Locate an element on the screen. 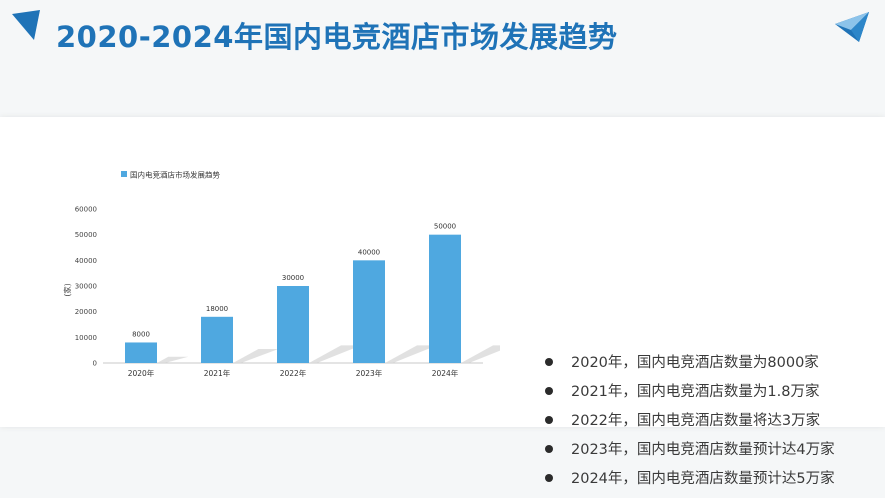  y-tick-label: 40000 is located at coordinates (86, 261).